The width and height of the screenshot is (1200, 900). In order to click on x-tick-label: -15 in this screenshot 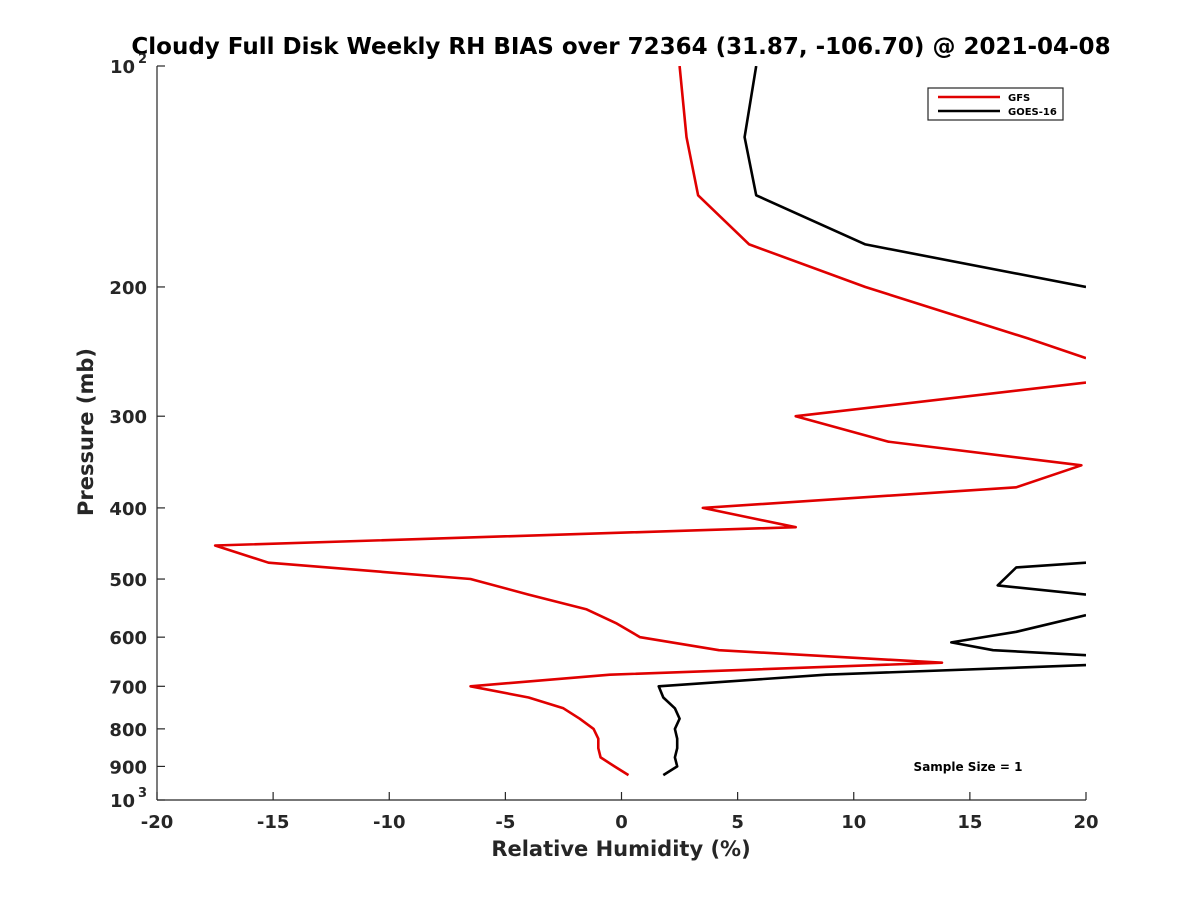, I will do `click(273, 822)`.